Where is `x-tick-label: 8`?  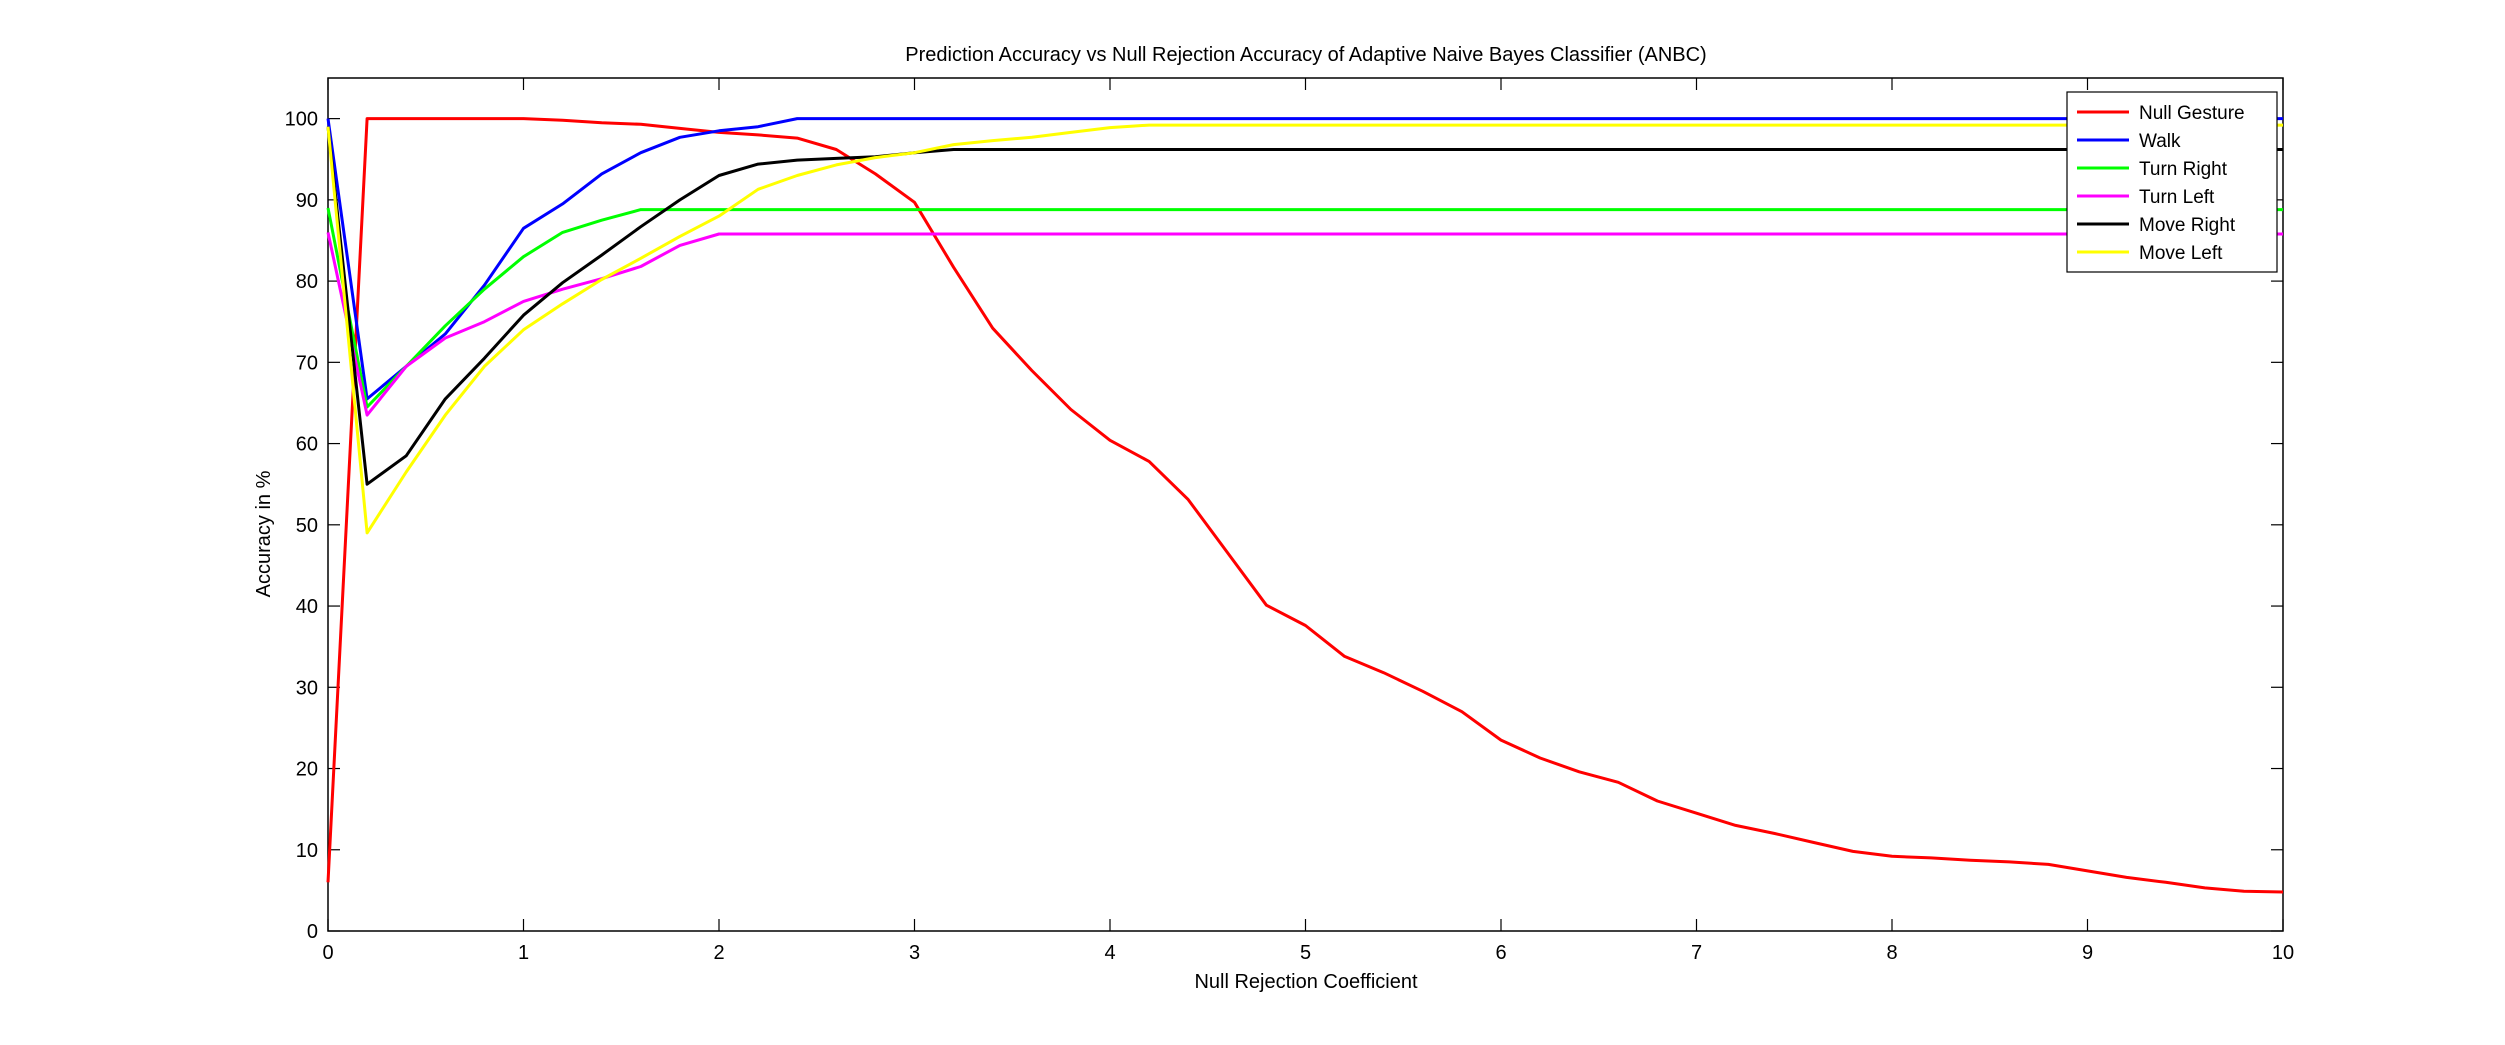 x-tick-label: 8 is located at coordinates (1891, 953).